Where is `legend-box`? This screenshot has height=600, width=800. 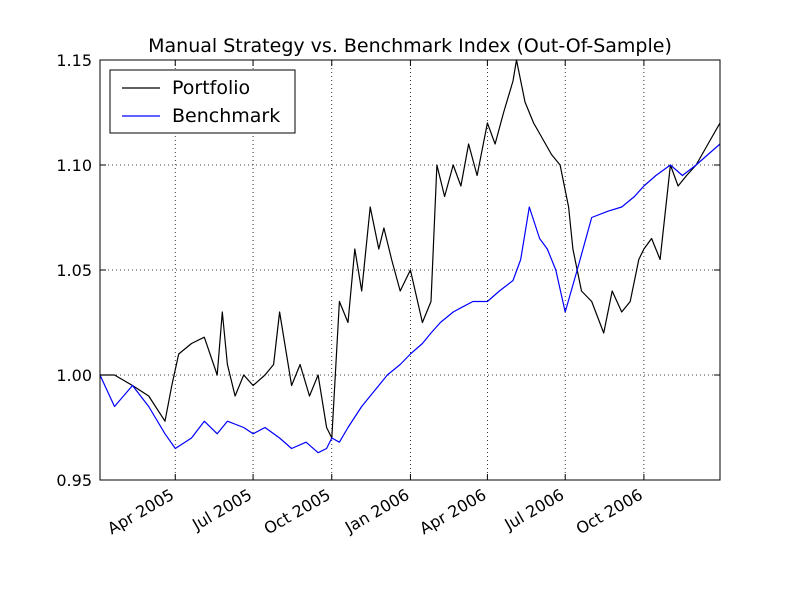 legend-box is located at coordinates (202, 101).